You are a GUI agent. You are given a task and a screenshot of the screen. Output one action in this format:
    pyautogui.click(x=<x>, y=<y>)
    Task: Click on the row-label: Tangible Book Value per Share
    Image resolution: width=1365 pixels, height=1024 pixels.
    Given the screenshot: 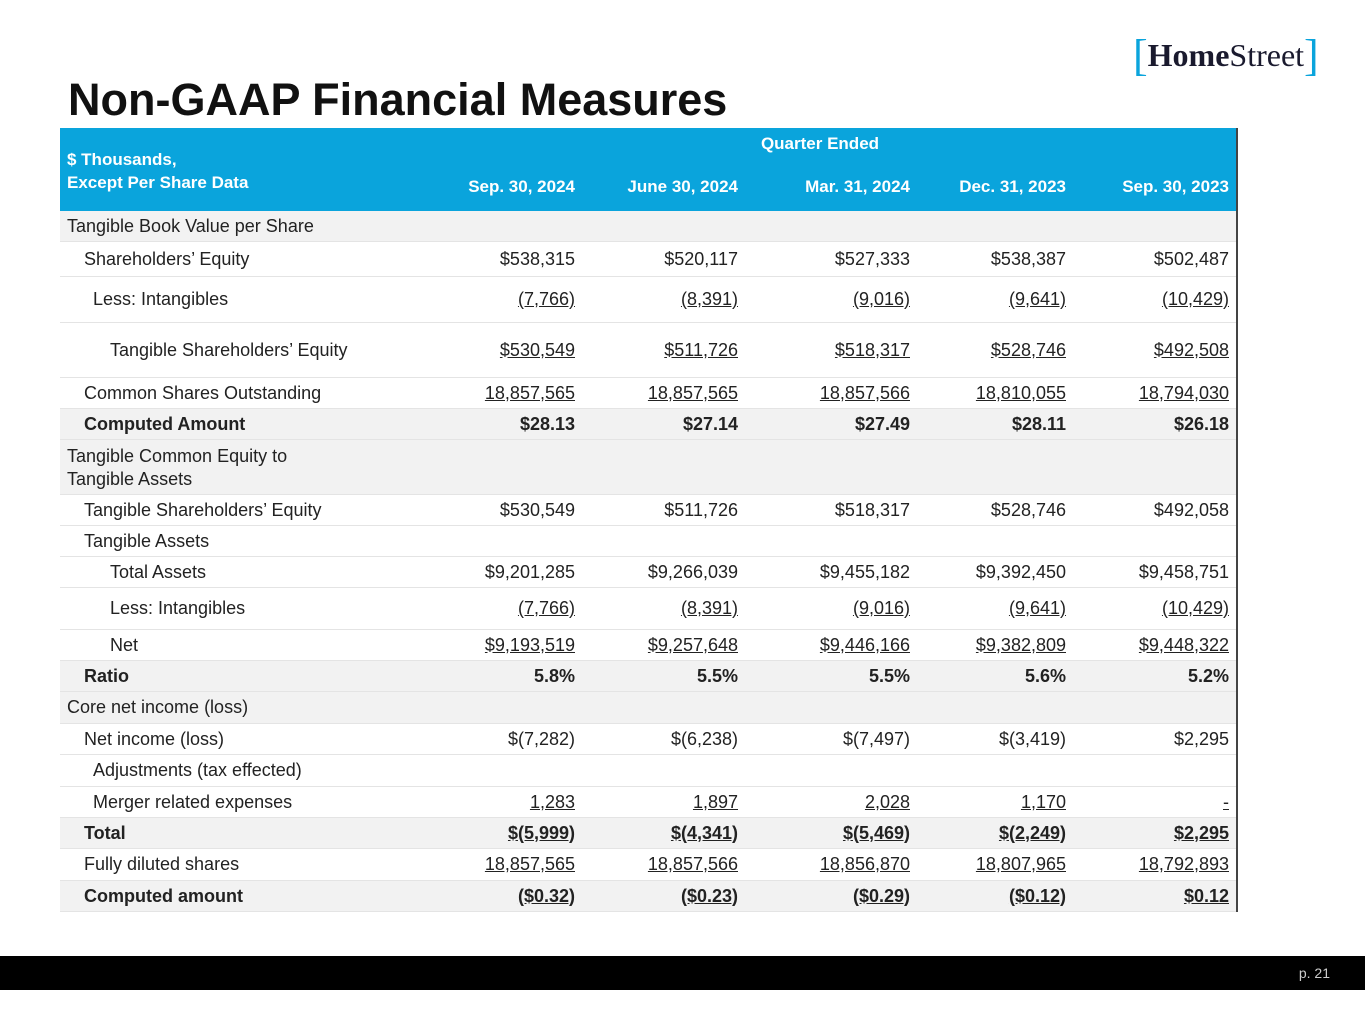 What is the action you would take?
    pyautogui.click(x=190, y=225)
    